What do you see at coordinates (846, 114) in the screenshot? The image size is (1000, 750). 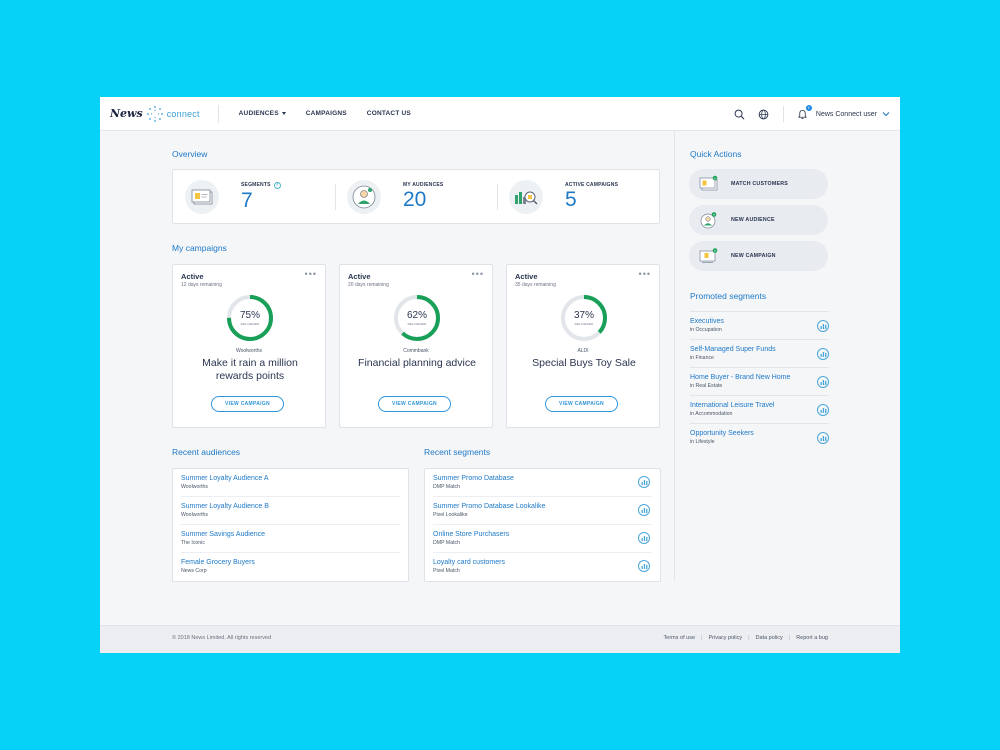 I see `user-menu-name: News Connect user` at bounding box center [846, 114].